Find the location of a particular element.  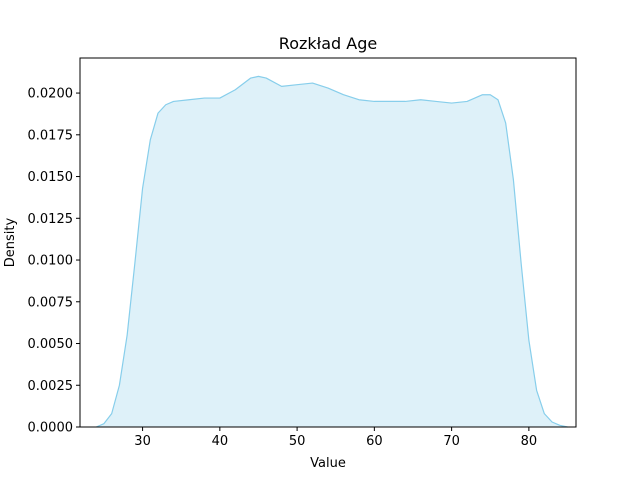

x-tick-label: 40 is located at coordinates (220, 441).